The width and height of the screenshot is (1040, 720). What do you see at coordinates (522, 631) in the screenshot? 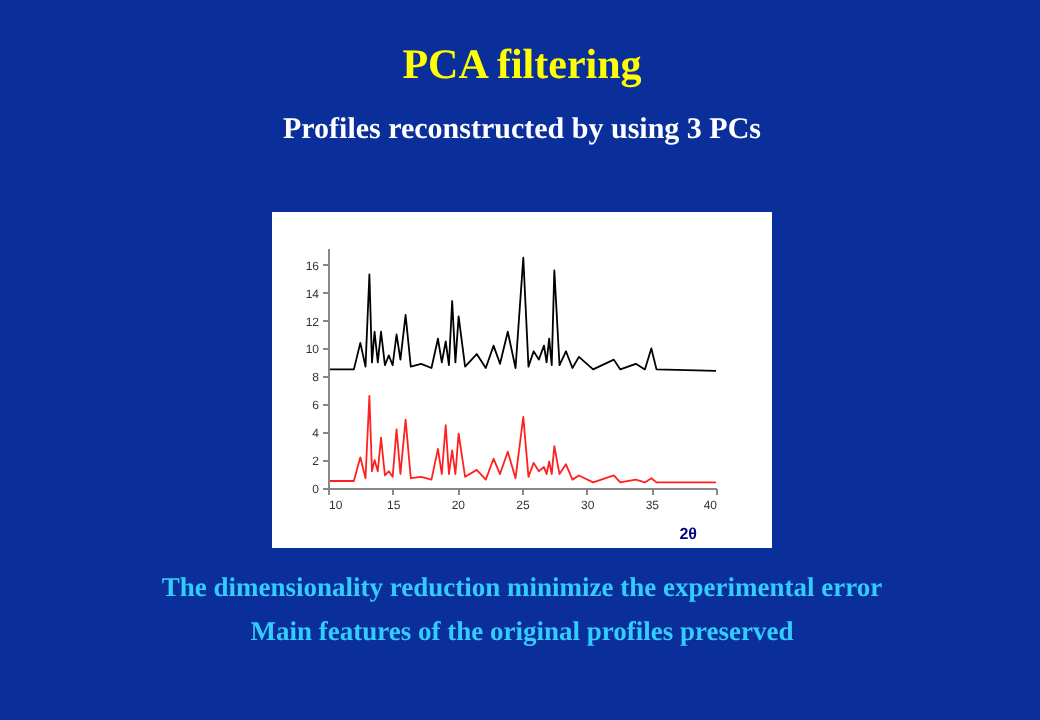
I see `text: Main features of the original profiles preserved` at bounding box center [522, 631].